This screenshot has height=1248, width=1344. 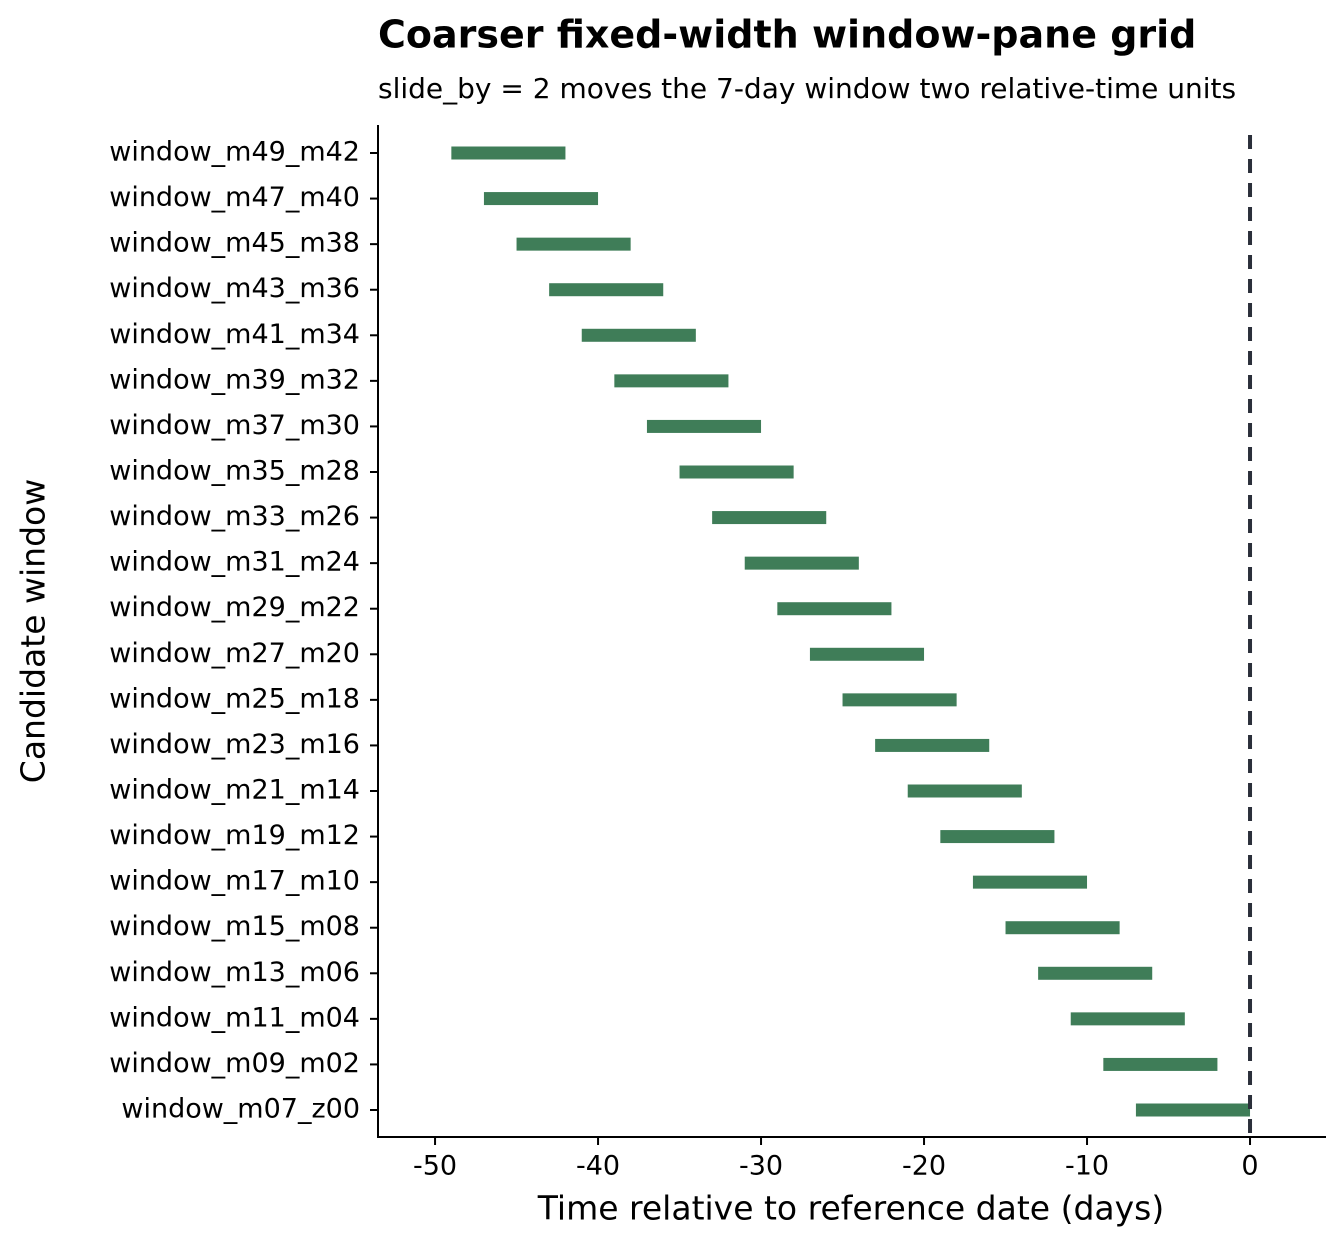 I want to click on y-tick-label: window_m39_m32, so click(x=234, y=379).